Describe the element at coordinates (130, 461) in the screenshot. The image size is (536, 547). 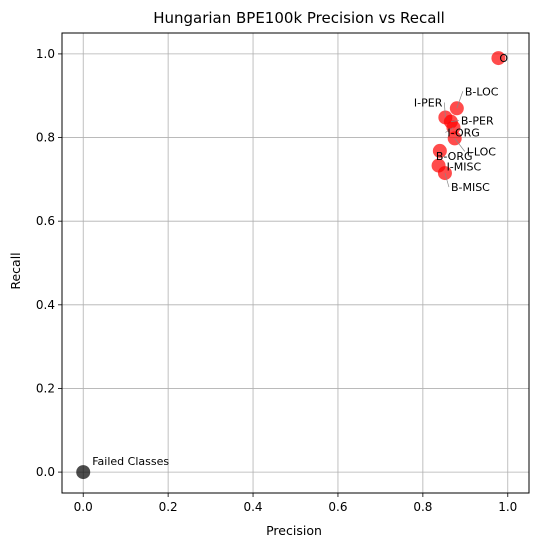
I see `label-failed-classes: Failed Classes` at that location.